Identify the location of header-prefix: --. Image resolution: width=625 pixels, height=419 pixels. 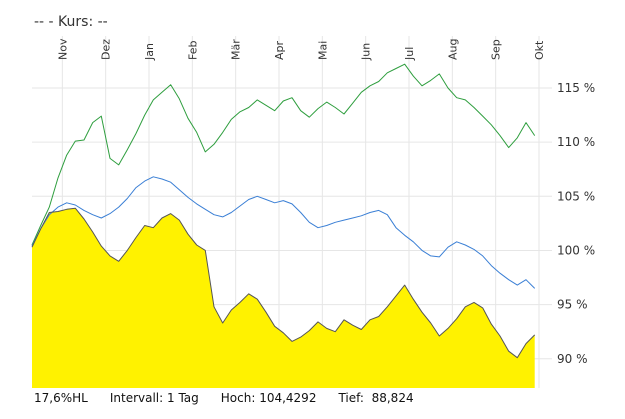
(39, 22).